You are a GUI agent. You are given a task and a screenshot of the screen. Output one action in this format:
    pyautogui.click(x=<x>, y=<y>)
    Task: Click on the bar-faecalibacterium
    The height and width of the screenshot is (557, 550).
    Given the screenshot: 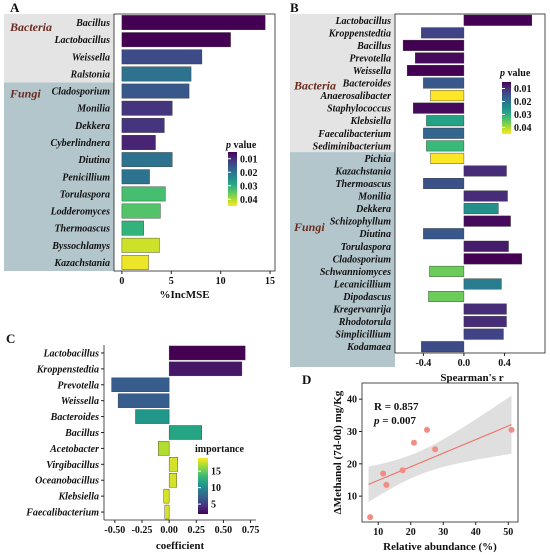 What is the action you would take?
    pyautogui.click(x=444, y=133)
    